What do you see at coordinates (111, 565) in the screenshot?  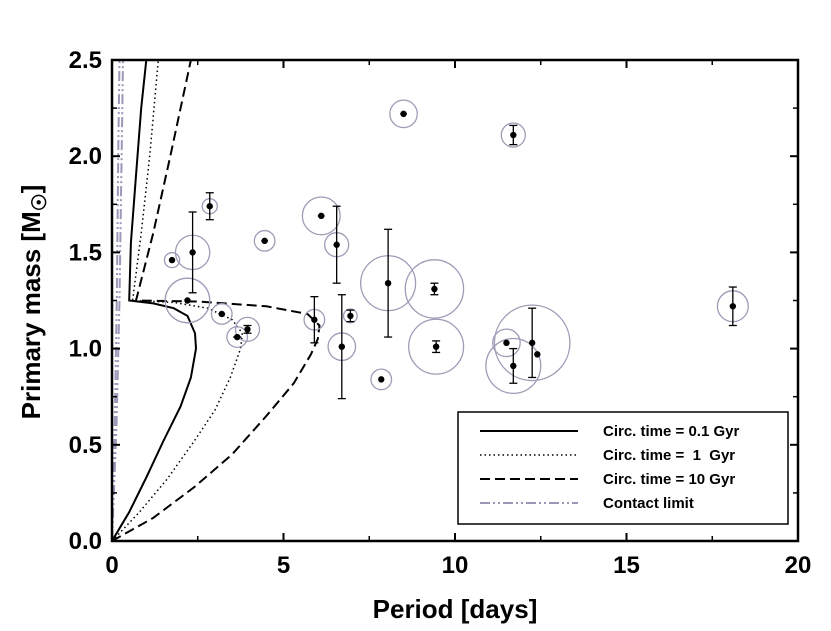 I see `x-tick-label-0: 0` at bounding box center [111, 565].